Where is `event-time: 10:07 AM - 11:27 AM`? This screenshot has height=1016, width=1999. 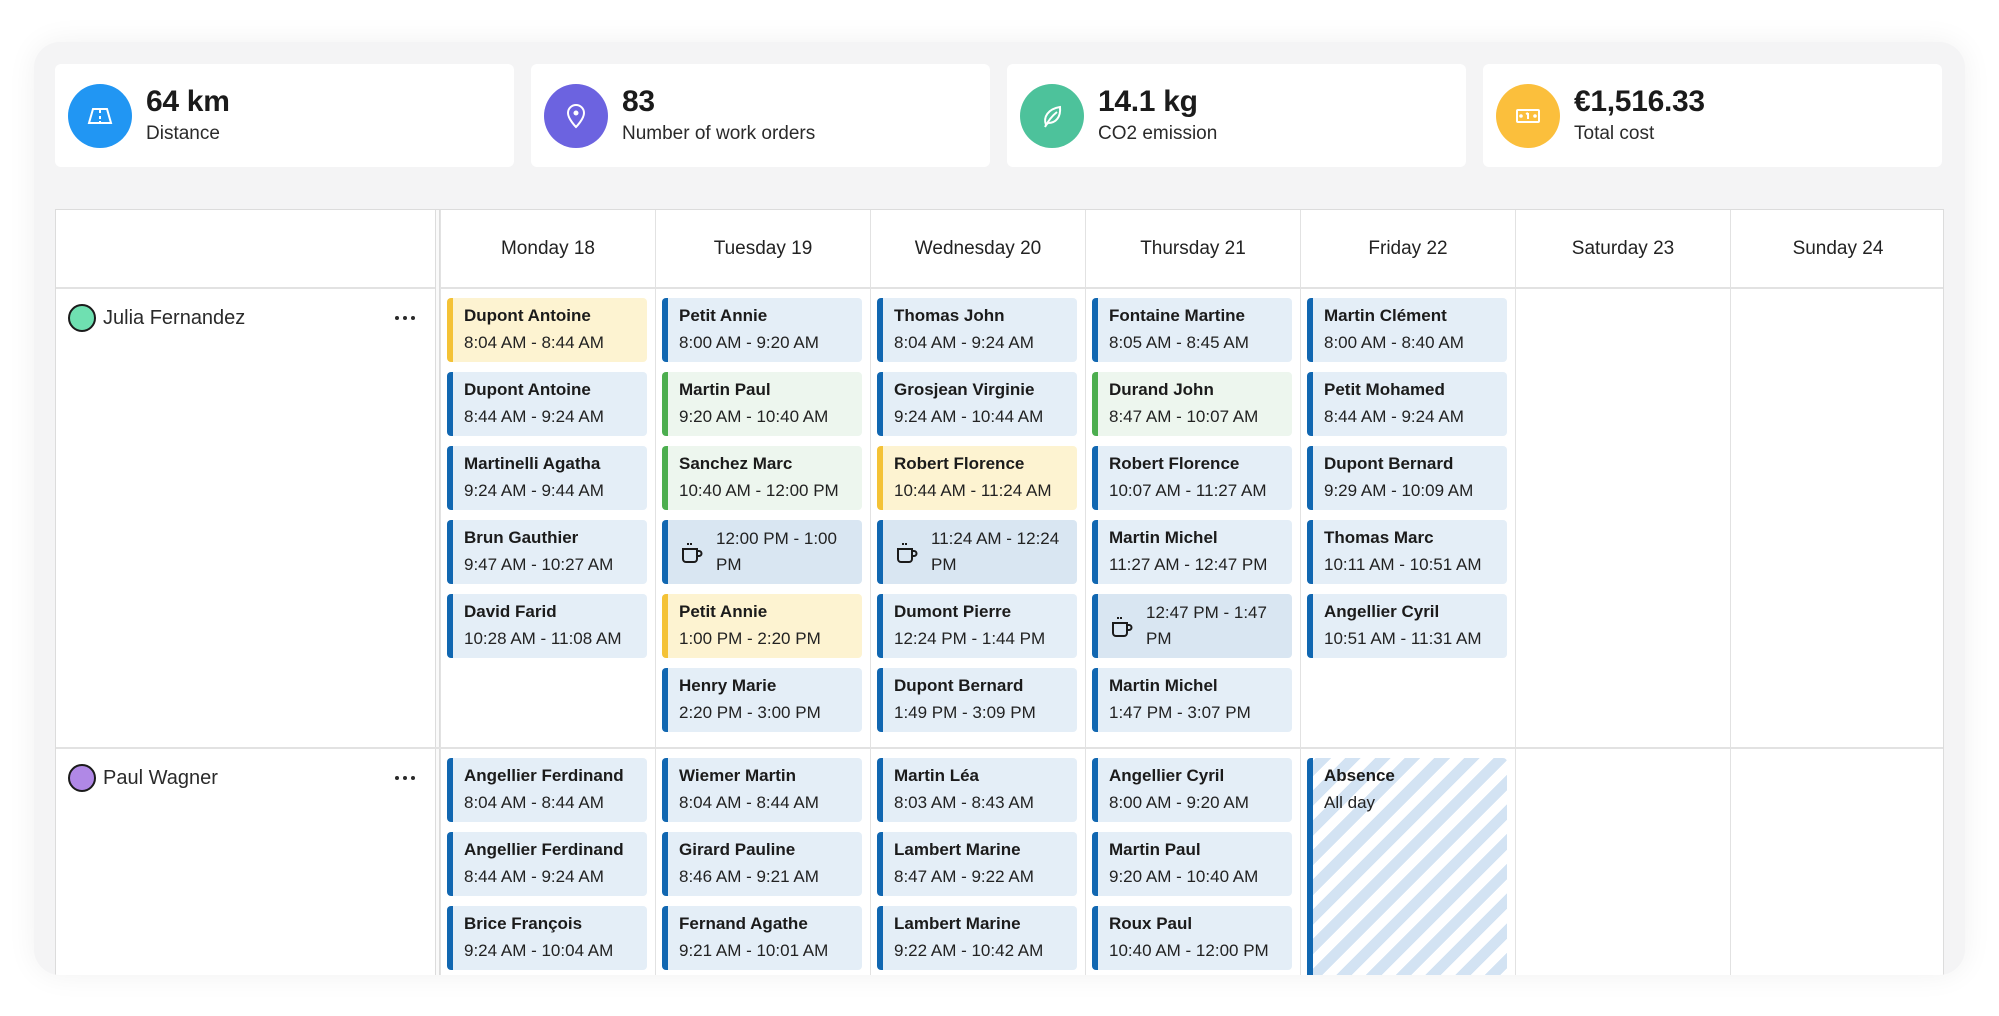 event-time: 10:07 AM - 11:27 AM is located at coordinates (1188, 490).